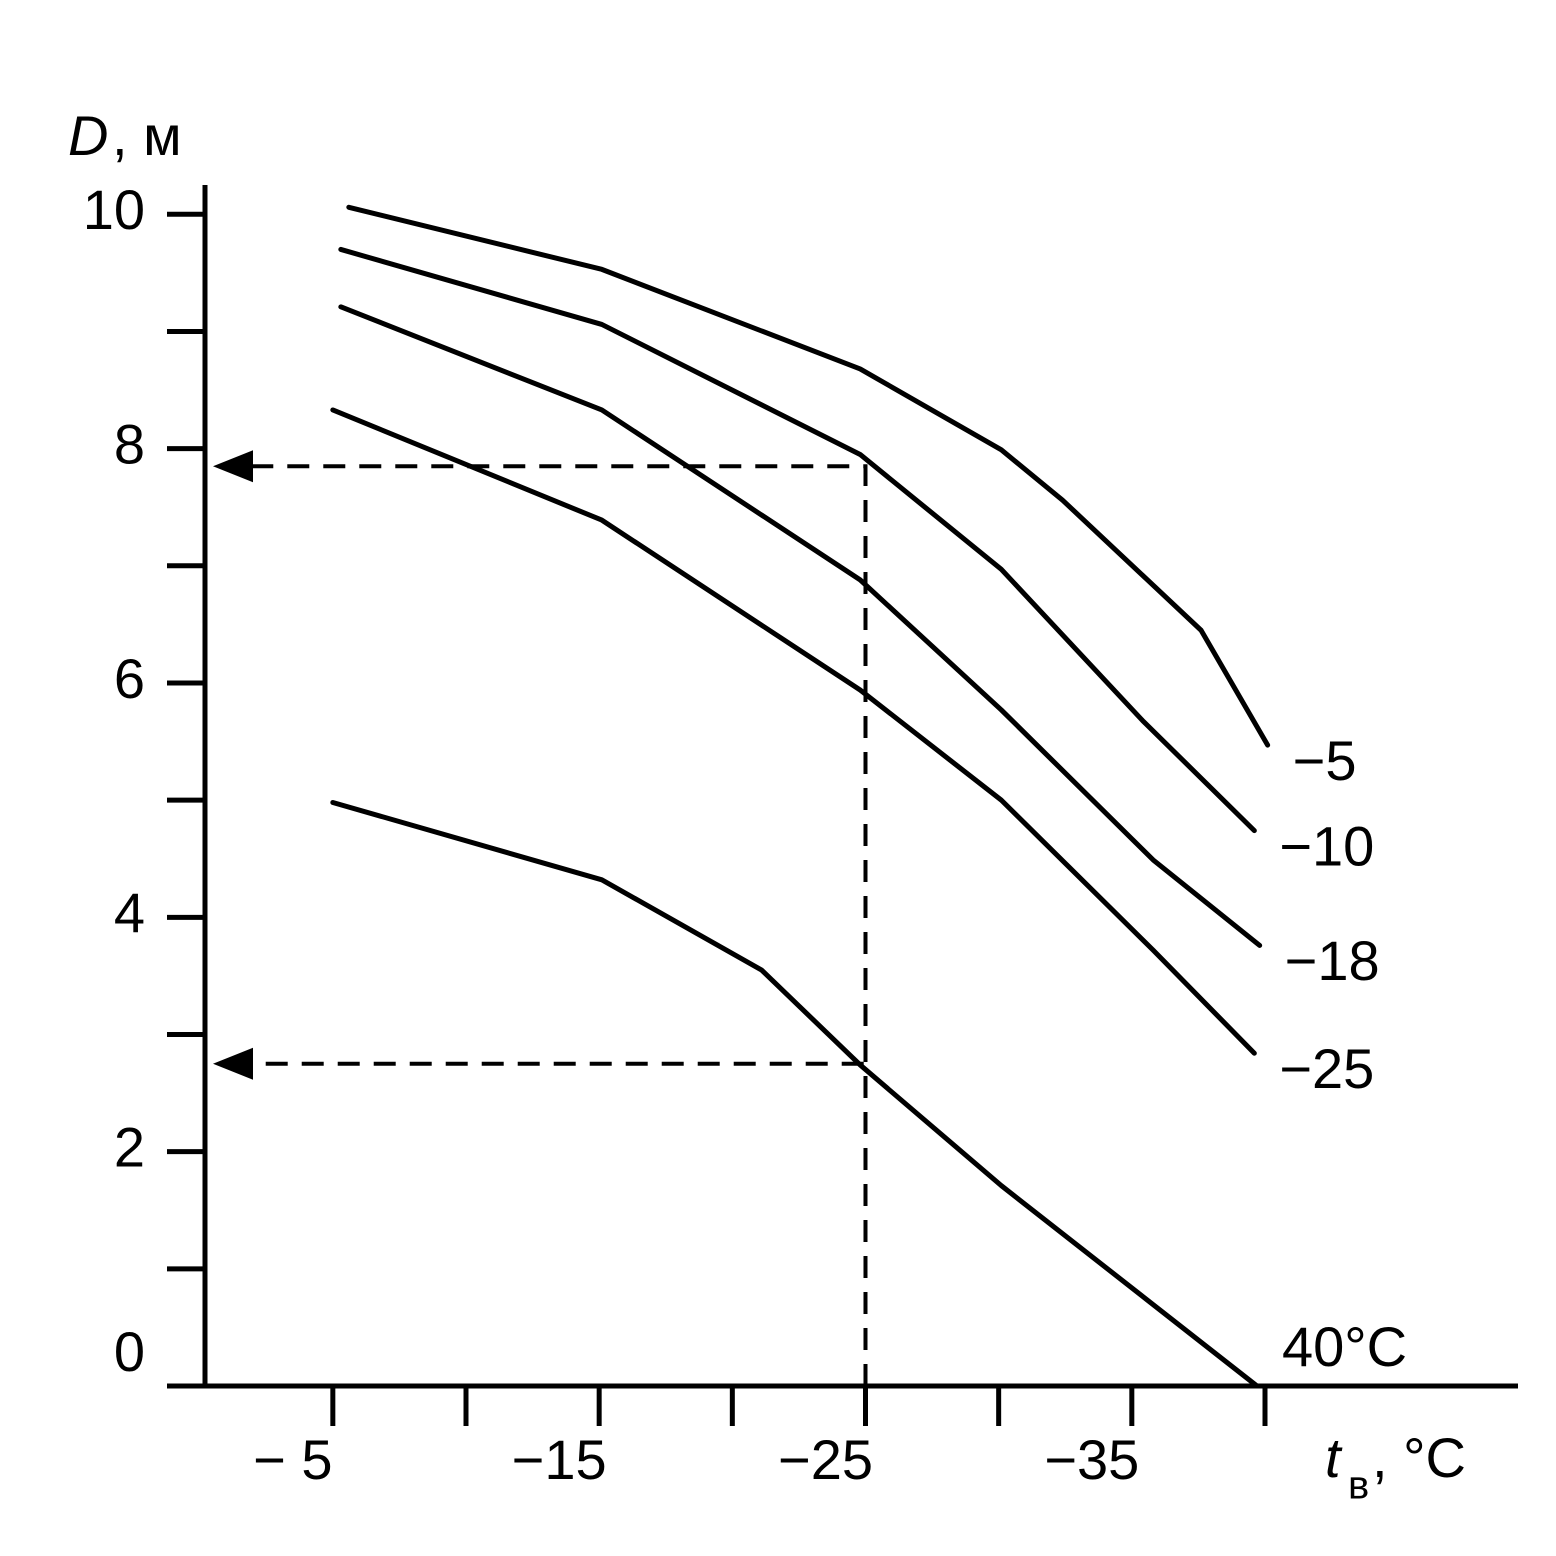 The image size is (1556, 1556). I want to click on series-label: −5, so click(1325, 760).